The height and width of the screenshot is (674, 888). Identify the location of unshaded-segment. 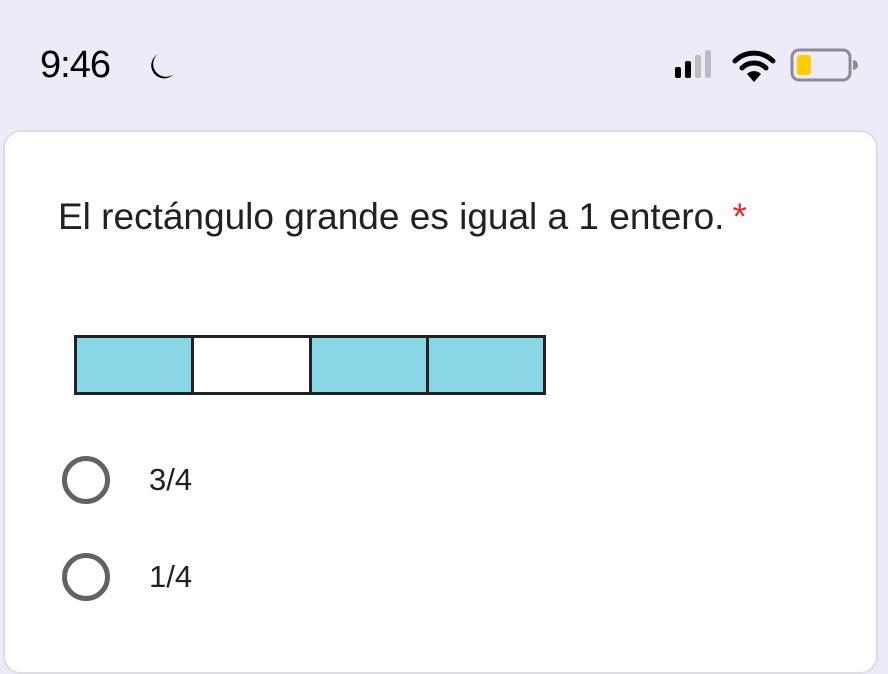
(253, 365).